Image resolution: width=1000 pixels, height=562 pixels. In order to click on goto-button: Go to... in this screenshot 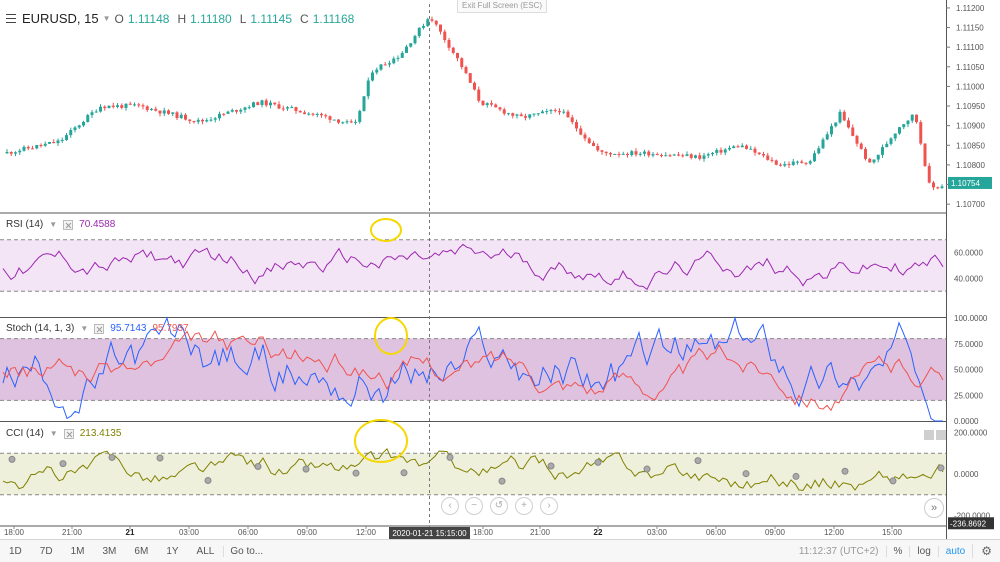, I will do `click(246, 551)`.